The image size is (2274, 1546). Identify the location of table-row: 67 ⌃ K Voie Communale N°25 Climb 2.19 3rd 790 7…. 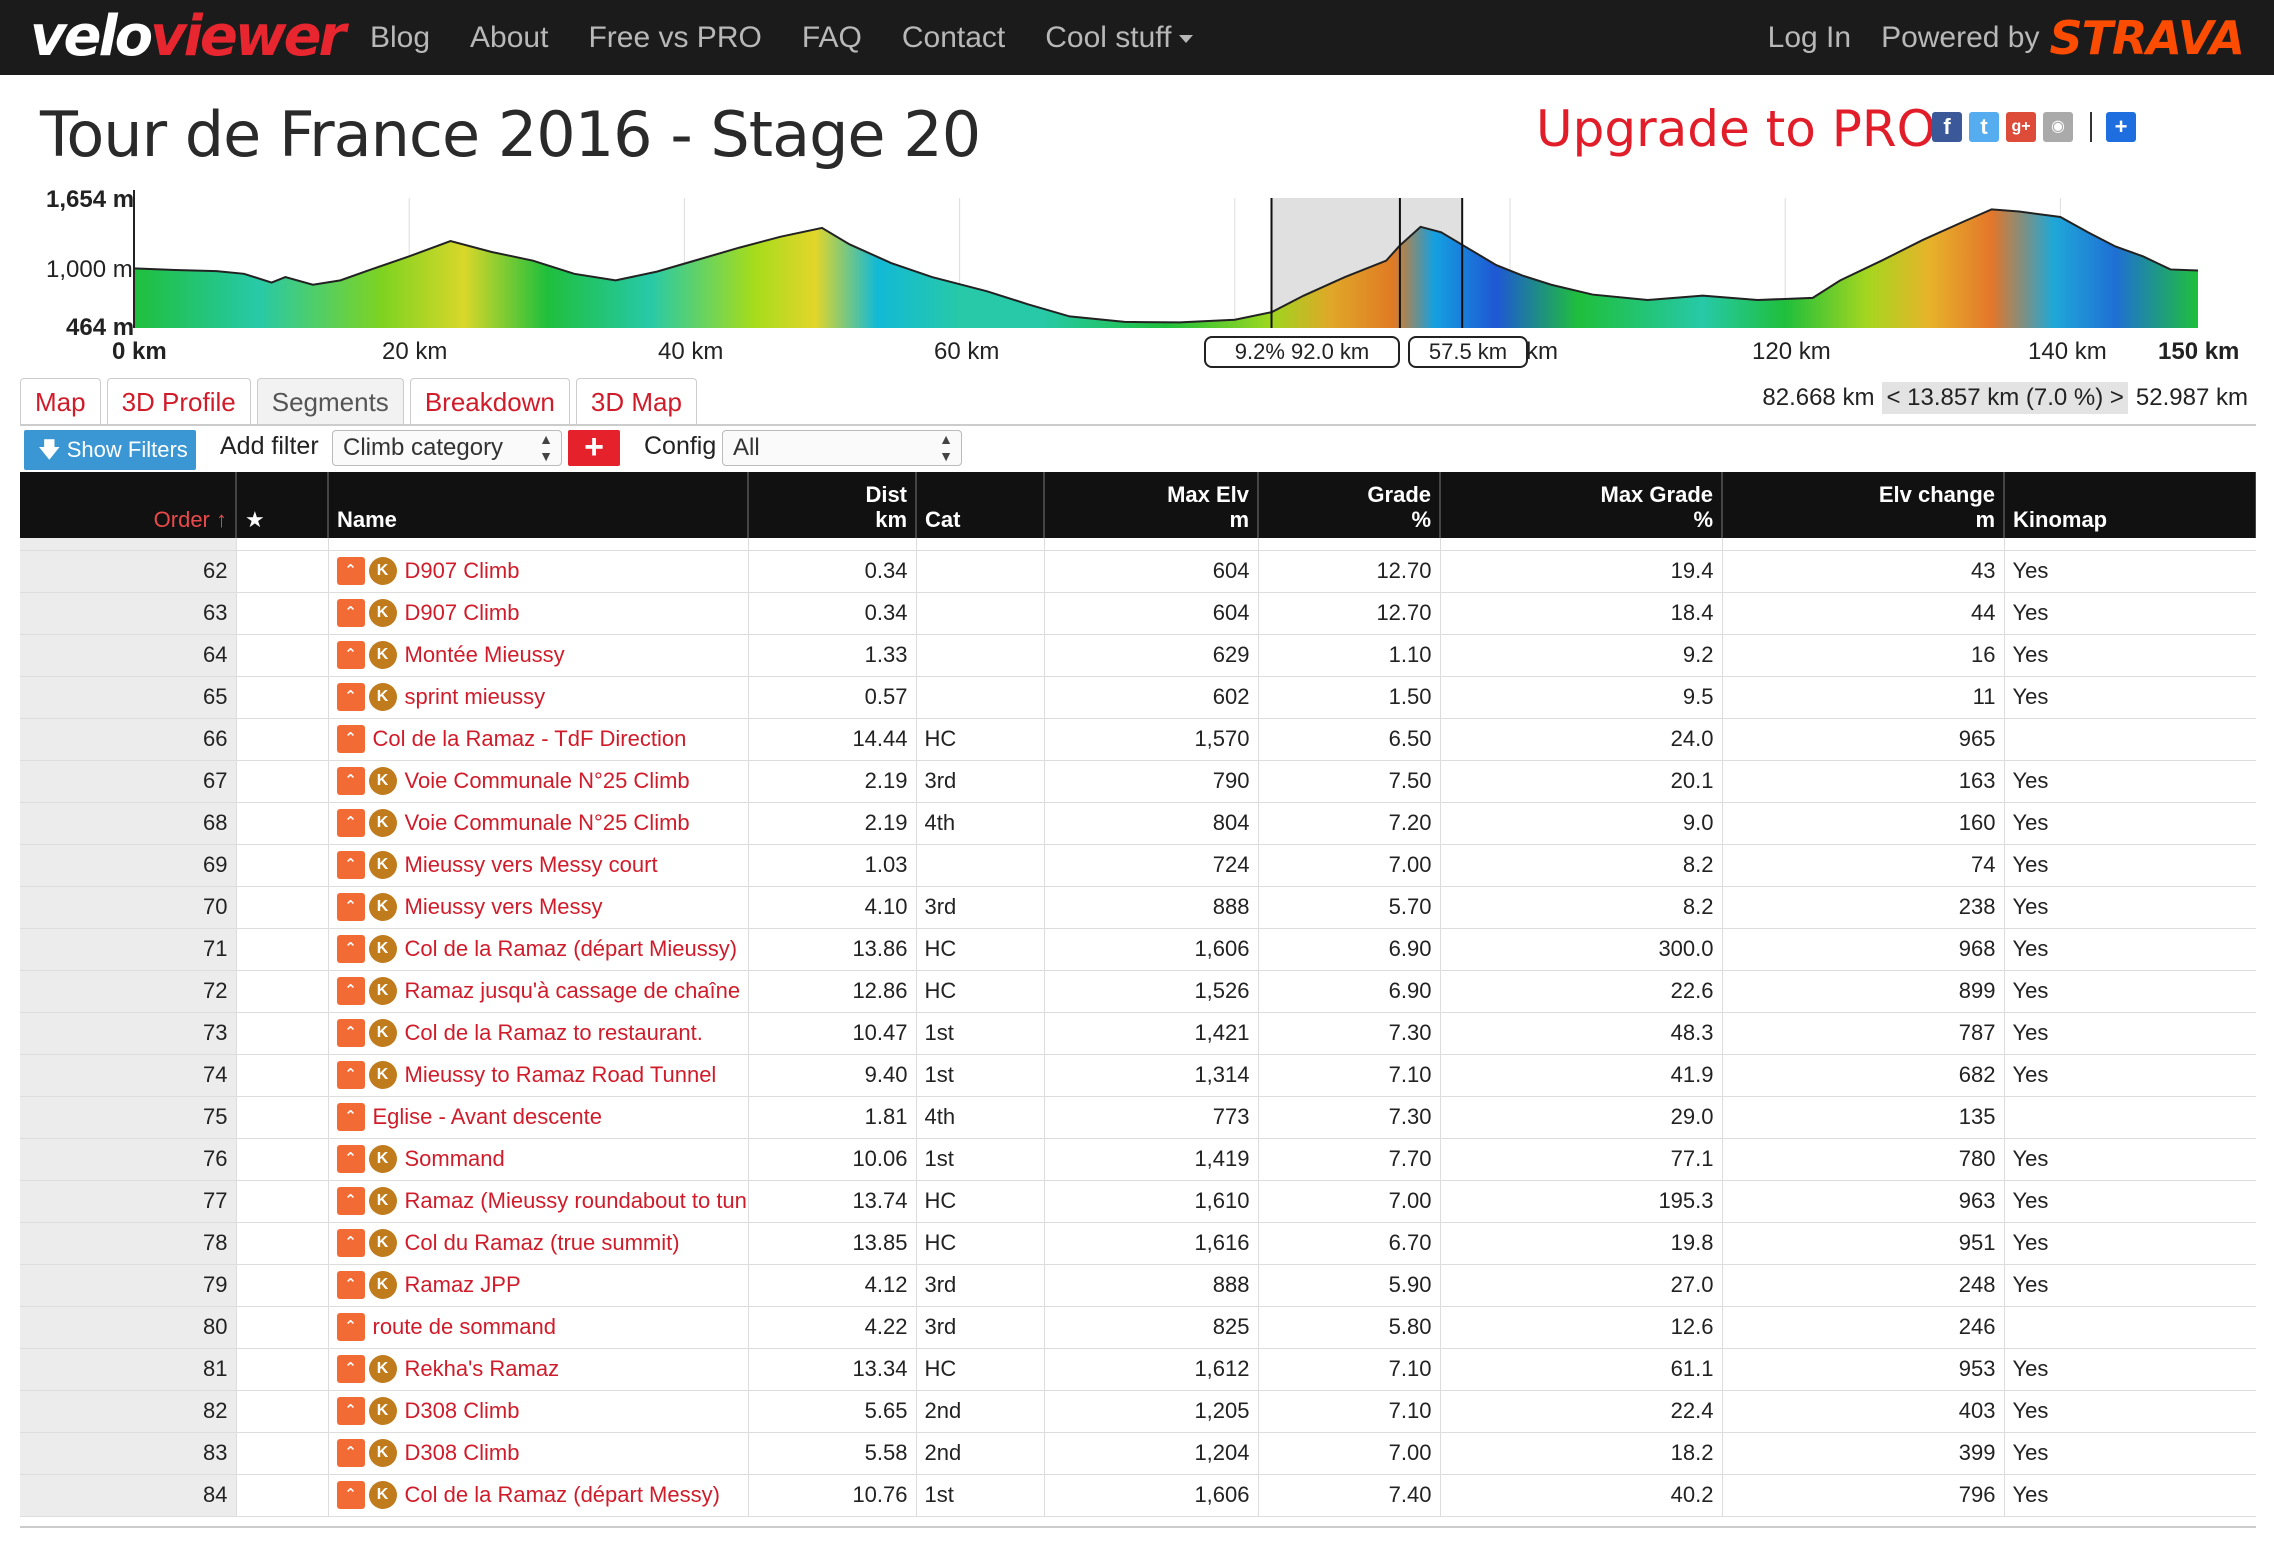
(1138, 781).